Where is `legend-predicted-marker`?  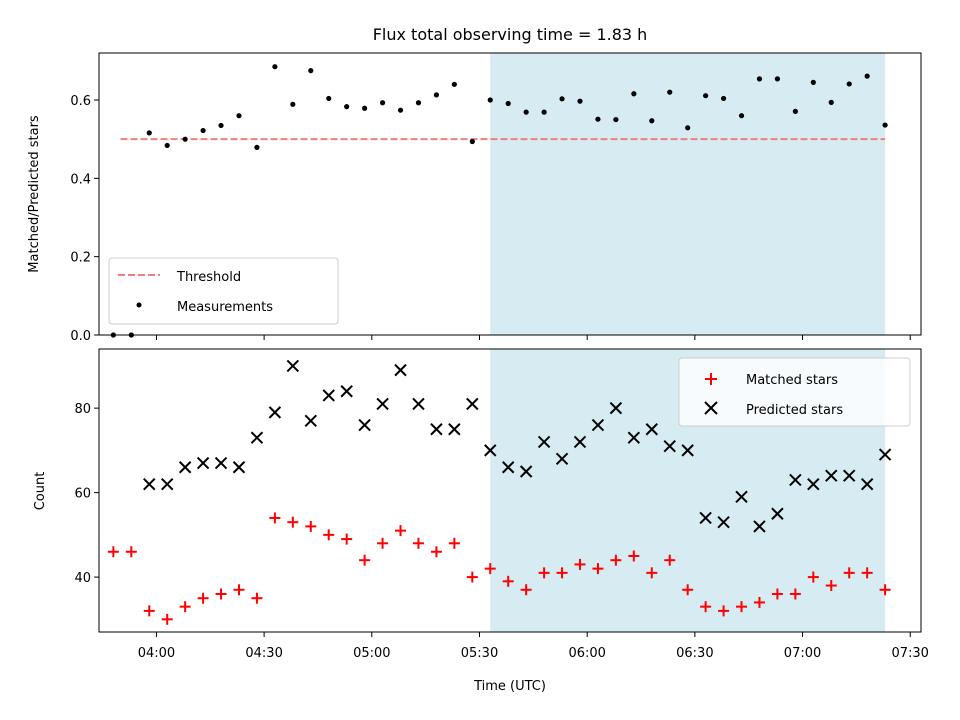
legend-predicted-marker is located at coordinates (711, 408).